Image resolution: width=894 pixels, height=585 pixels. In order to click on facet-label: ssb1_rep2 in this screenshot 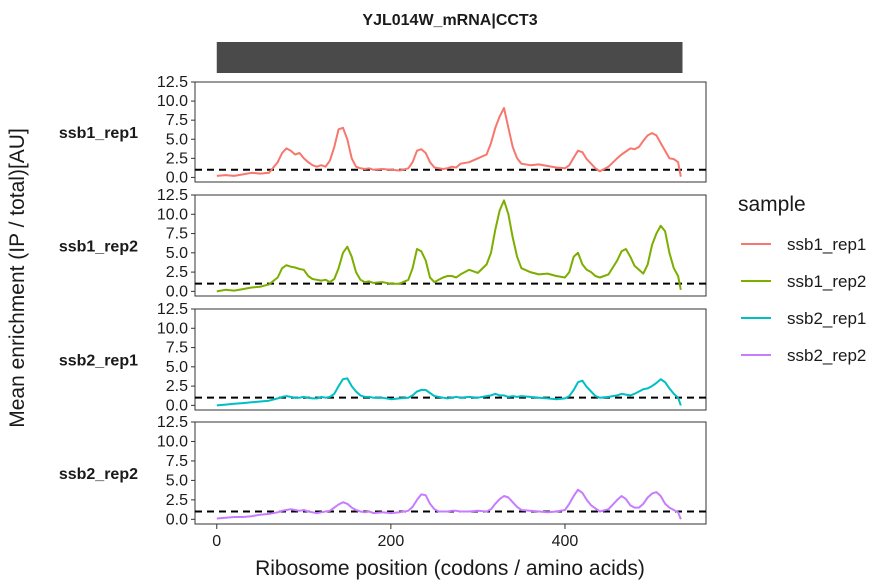, I will do `click(98, 247)`.